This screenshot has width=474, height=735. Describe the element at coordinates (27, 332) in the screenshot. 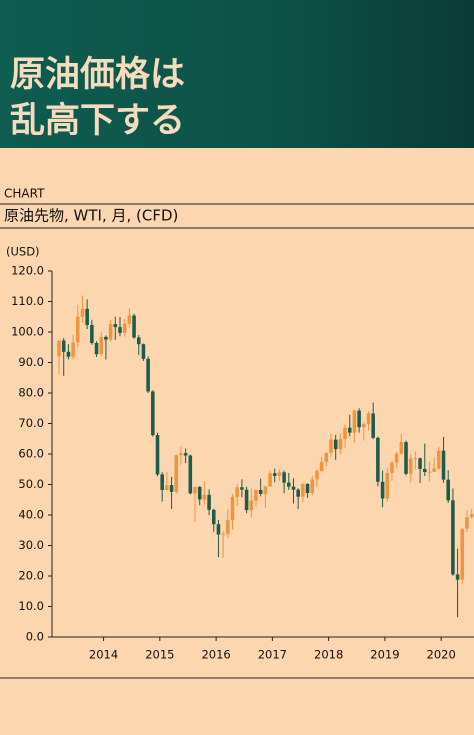

I see `y-tick-label: 100.0` at that location.